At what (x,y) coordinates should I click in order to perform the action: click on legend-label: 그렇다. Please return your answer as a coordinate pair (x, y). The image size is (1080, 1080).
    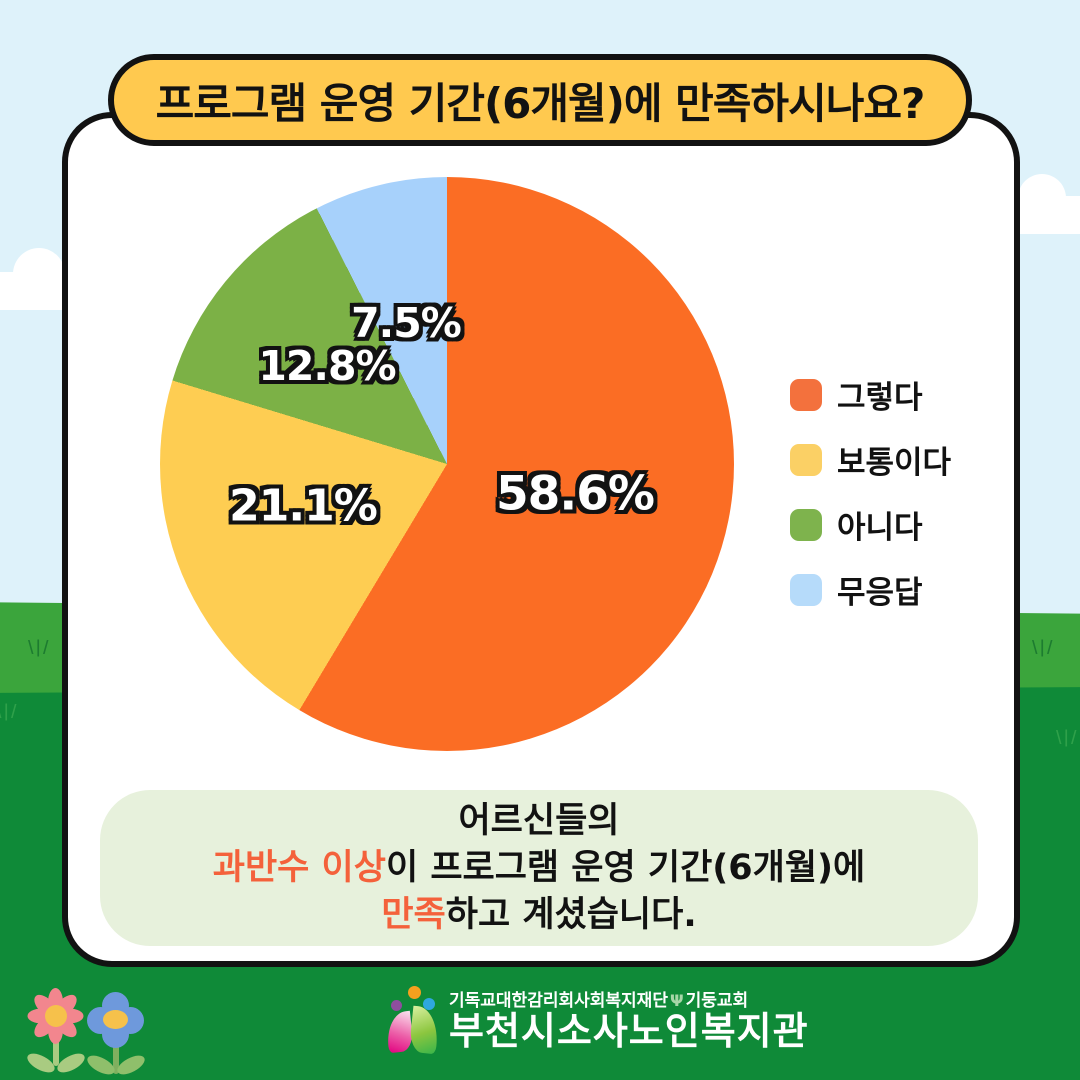
    Looking at the image, I should click on (880, 398).